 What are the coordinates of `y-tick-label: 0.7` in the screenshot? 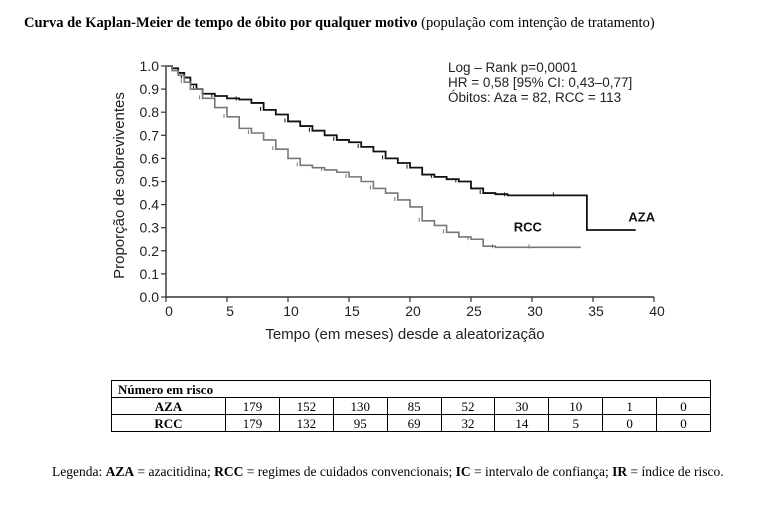 It's located at (150, 135).